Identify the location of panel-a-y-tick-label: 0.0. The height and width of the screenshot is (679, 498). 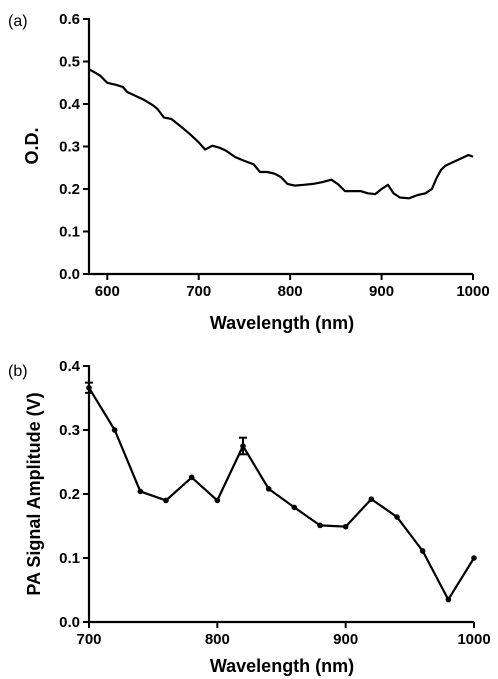
(69, 274).